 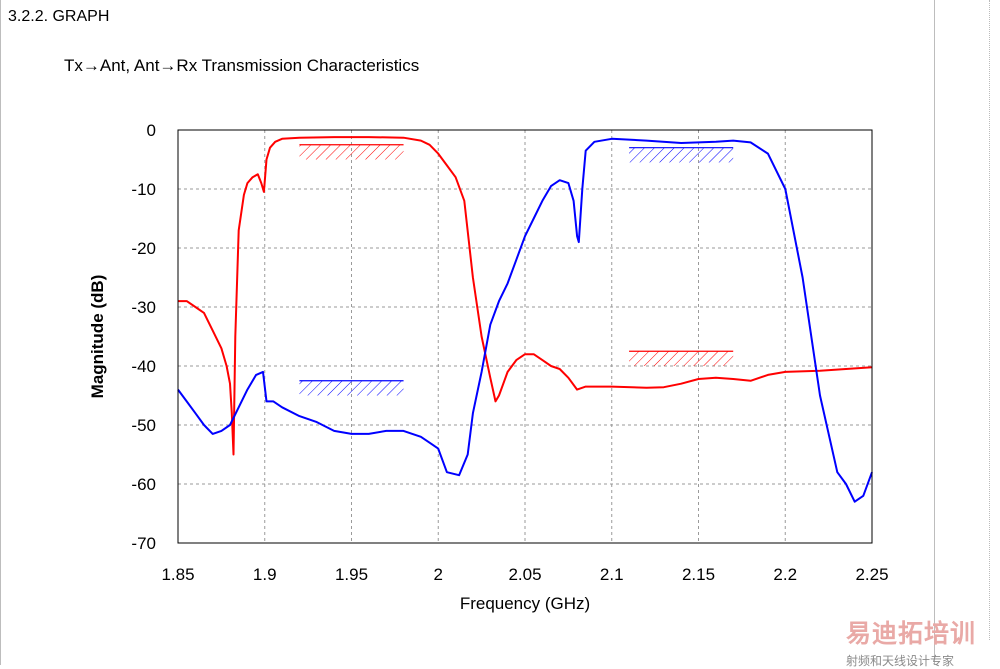 What do you see at coordinates (143, 425) in the screenshot?
I see `y-tick-label: -50` at bounding box center [143, 425].